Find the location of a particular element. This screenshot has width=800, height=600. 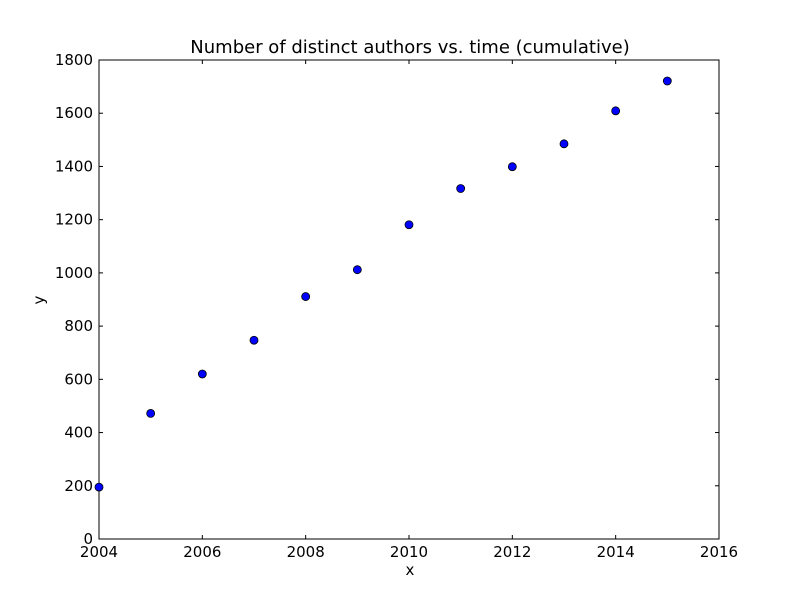

x-tick-label: 2010 is located at coordinates (409, 552).